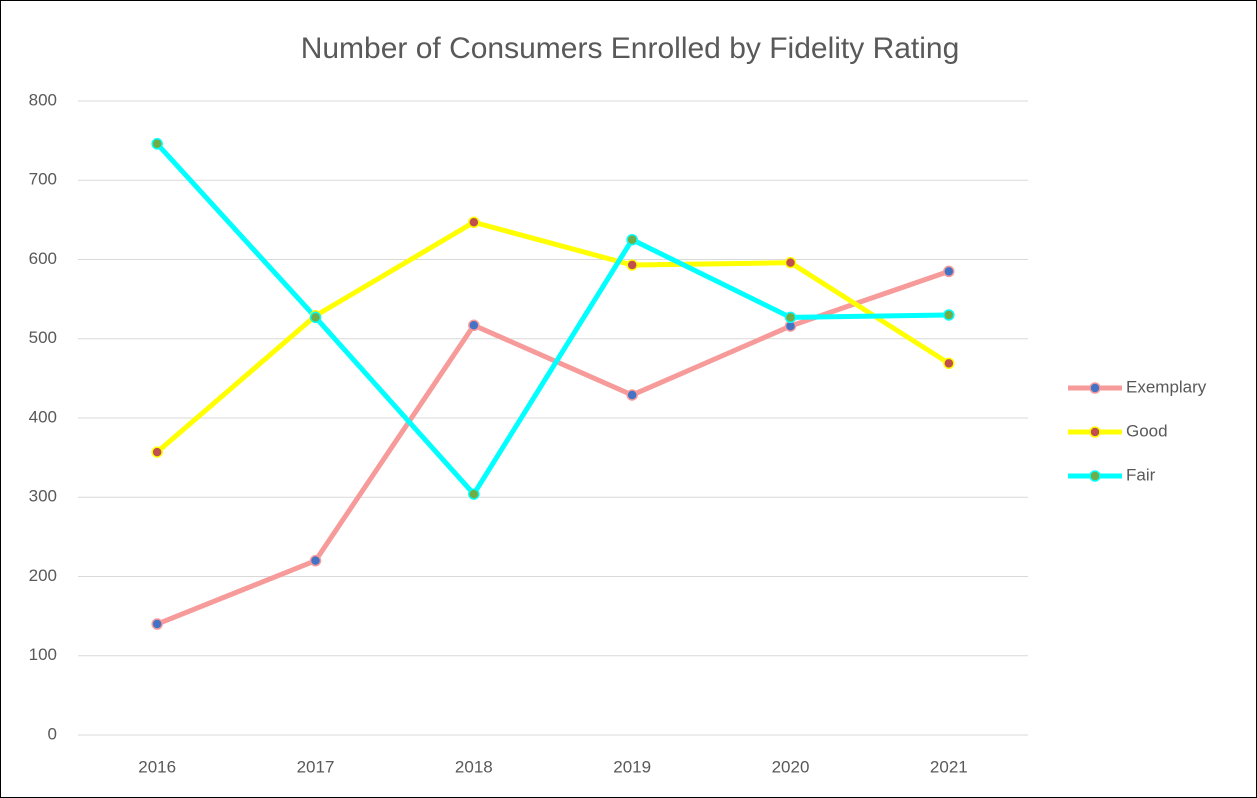 Image resolution: width=1257 pixels, height=798 pixels. I want to click on y-tick-label: 500, so click(43, 337).